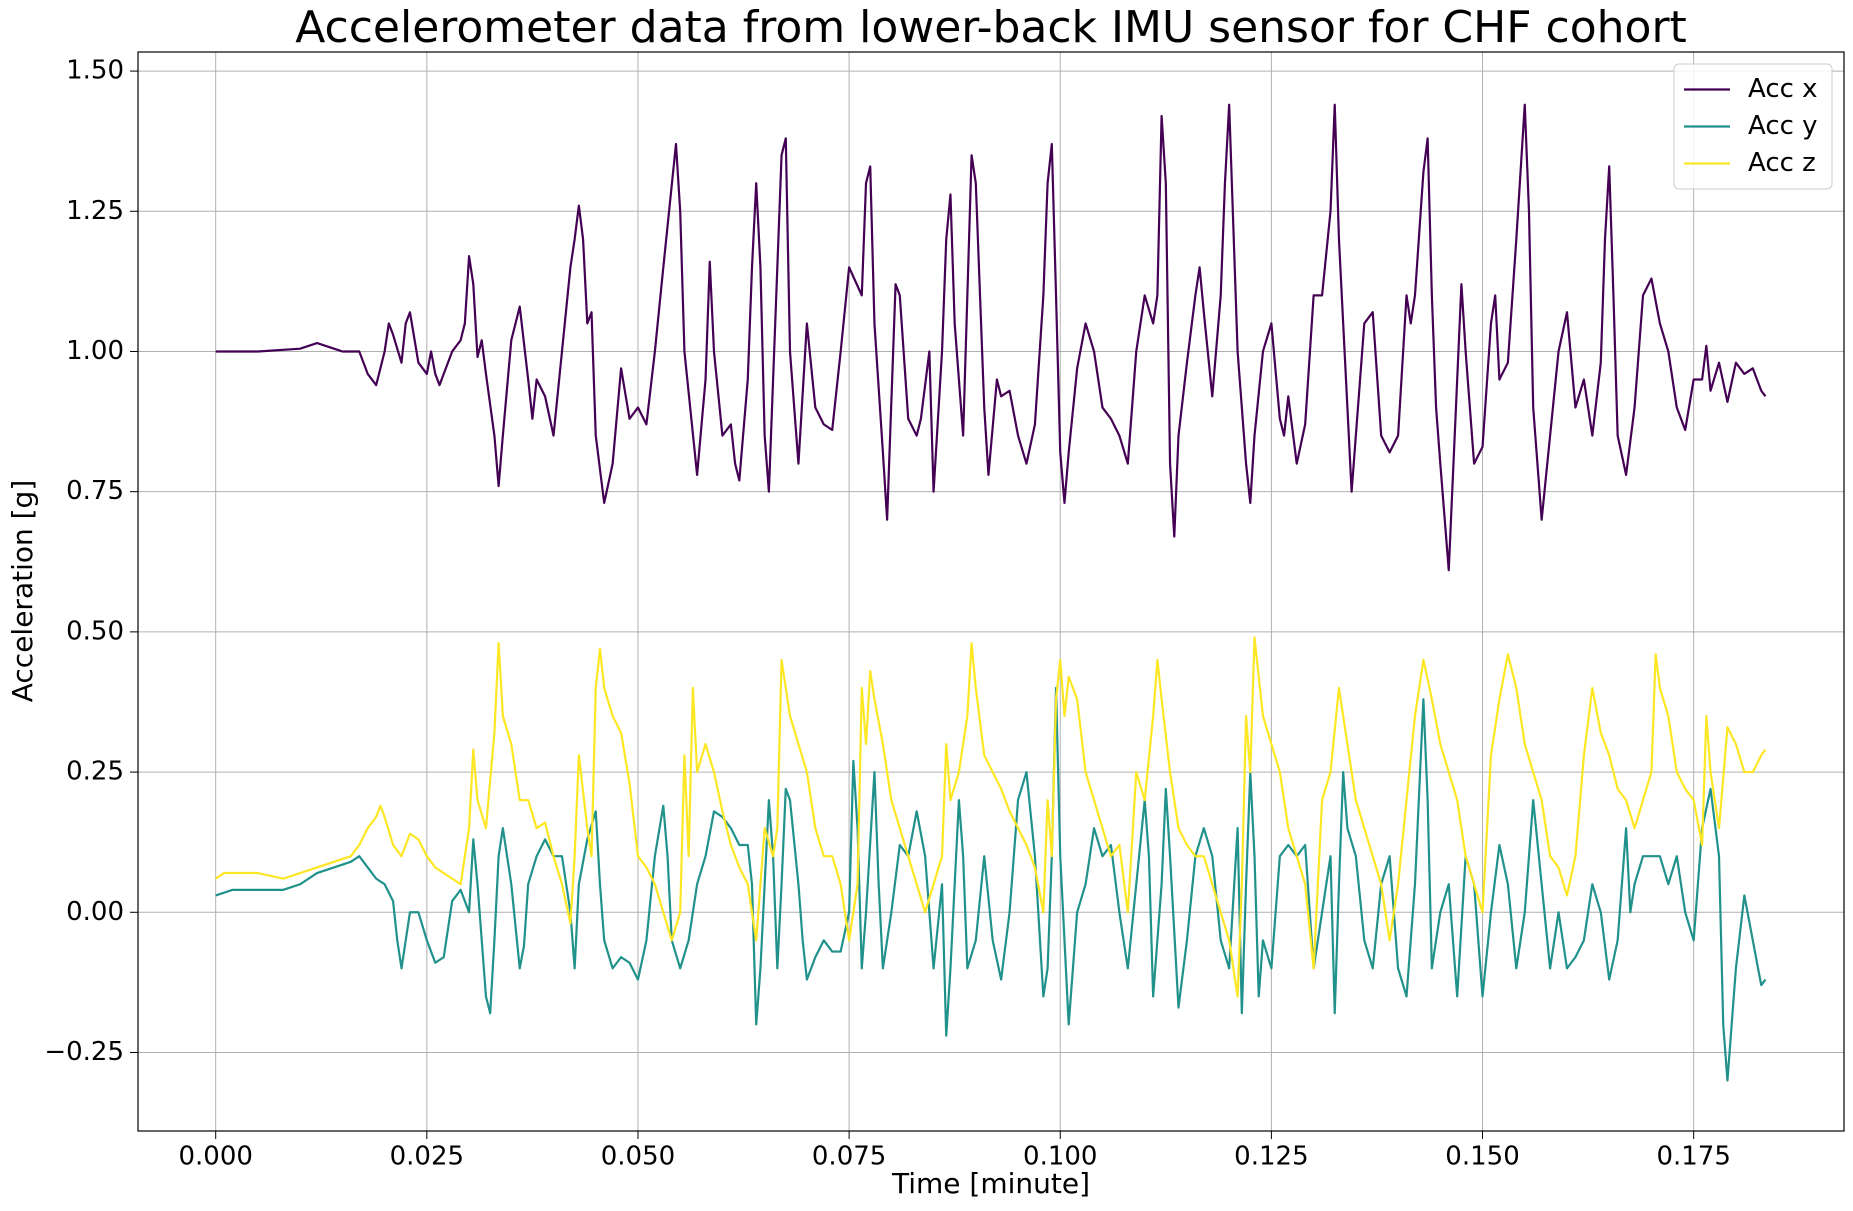  Describe the element at coordinates (22, 591) in the screenshot. I see `y-axis-label: Acceleration [g]` at that location.